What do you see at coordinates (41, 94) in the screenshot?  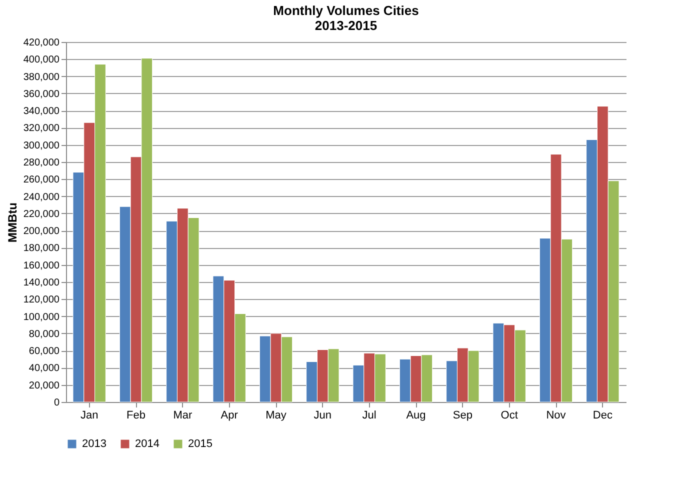 I see `y-tick-label: 360,000` at bounding box center [41, 94].